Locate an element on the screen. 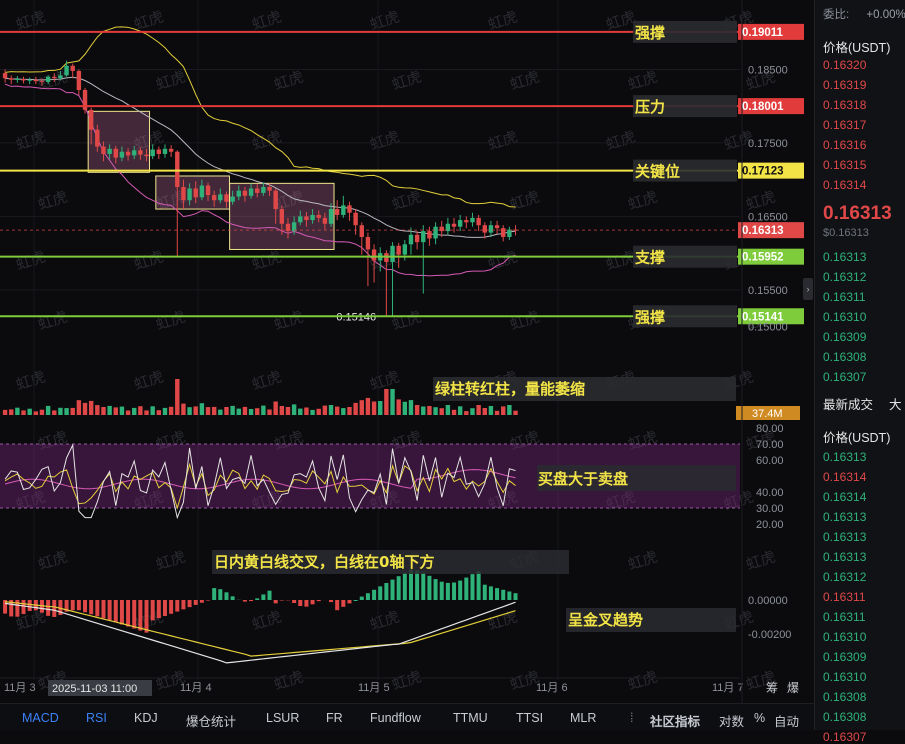 Image resolution: width=905 pixels, height=744 pixels. ask-price: 0.16320 is located at coordinates (844, 65).